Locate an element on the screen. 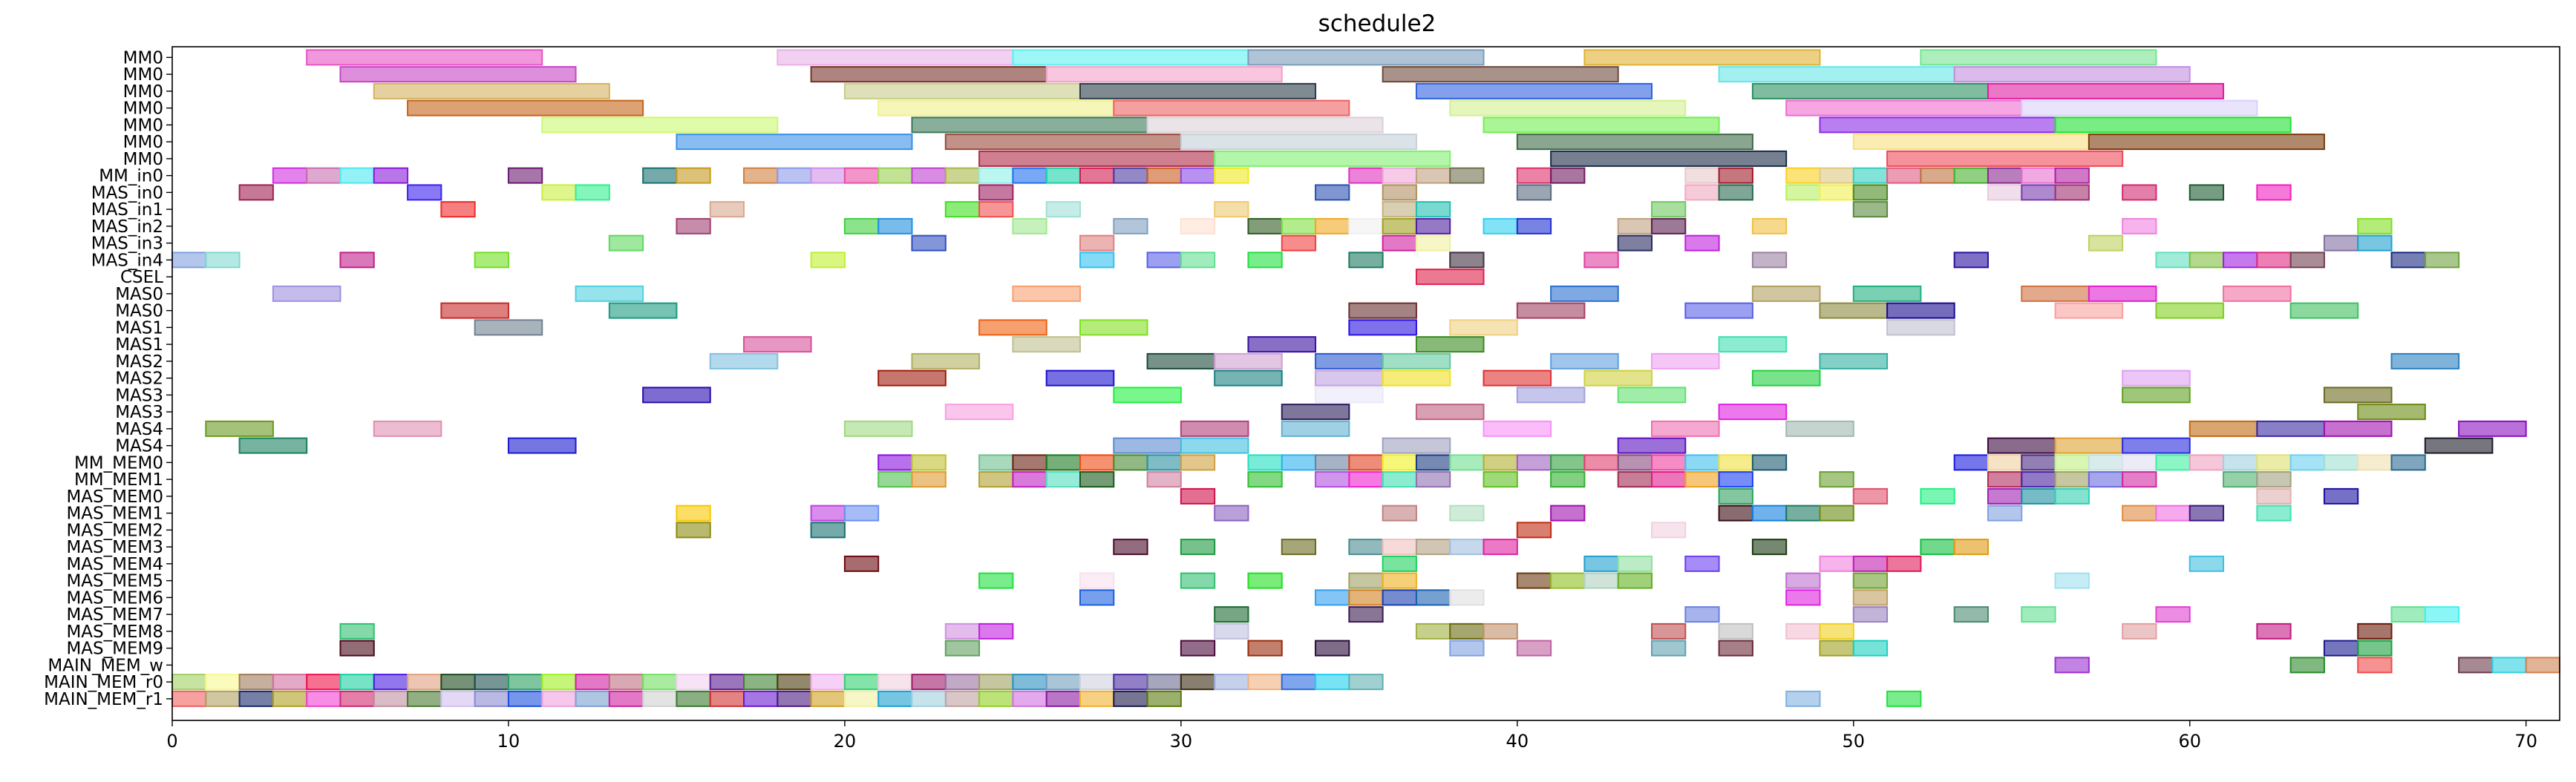 This screenshot has width=2576, height=782. y-tick-label: MAS1 is located at coordinates (139, 328).